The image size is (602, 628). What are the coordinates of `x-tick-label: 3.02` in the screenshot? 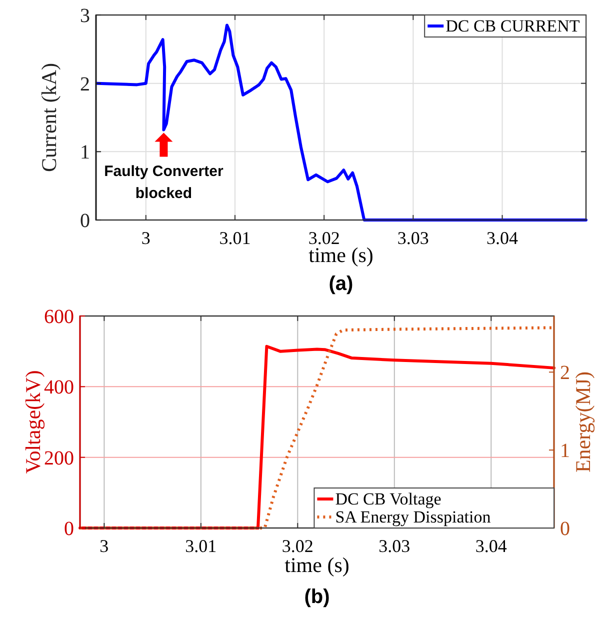 It's located at (298, 546).